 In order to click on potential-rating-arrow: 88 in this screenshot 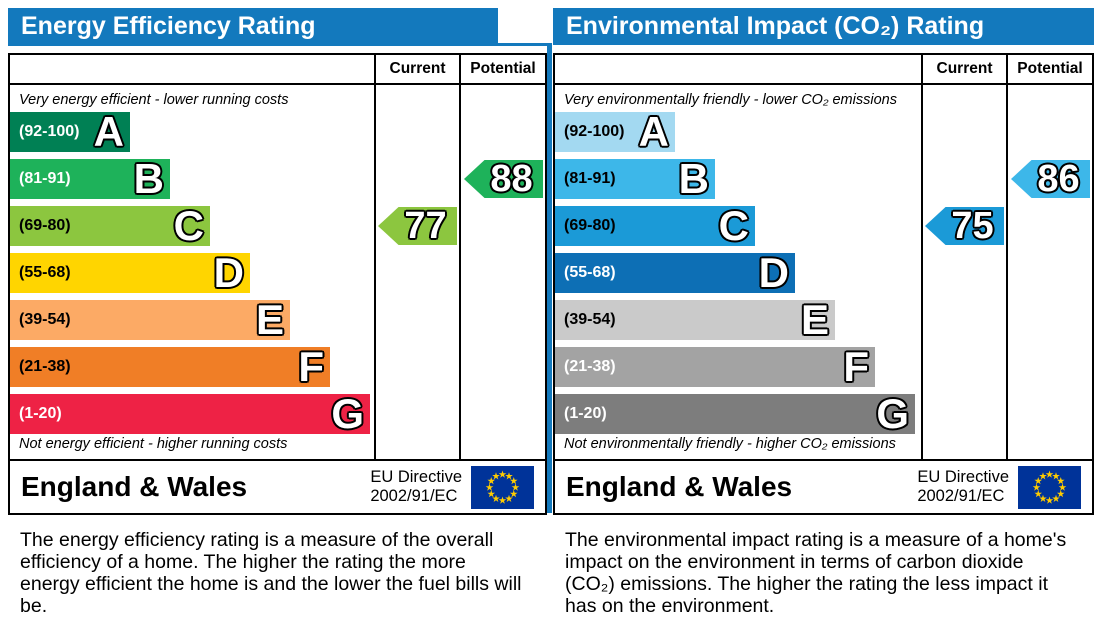, I will do `click(503, 179)`.